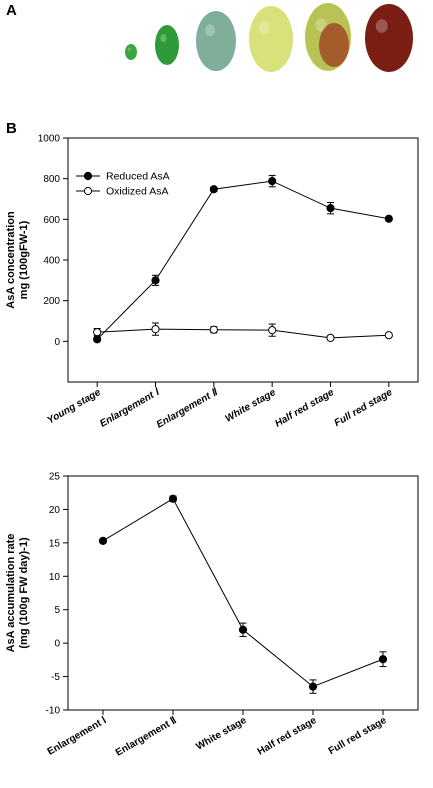 This screenshot has height=788, width=433. What do you see at coordinates (55, 577) in the screenshot?
I see `y-tick-label: 10` at bounding box center [55, 577].